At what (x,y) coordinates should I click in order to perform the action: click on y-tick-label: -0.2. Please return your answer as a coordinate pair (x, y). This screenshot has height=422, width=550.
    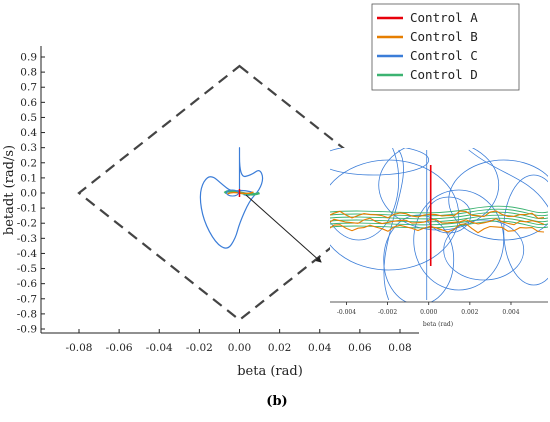
    Looking at the image, I should click on (27, 224).